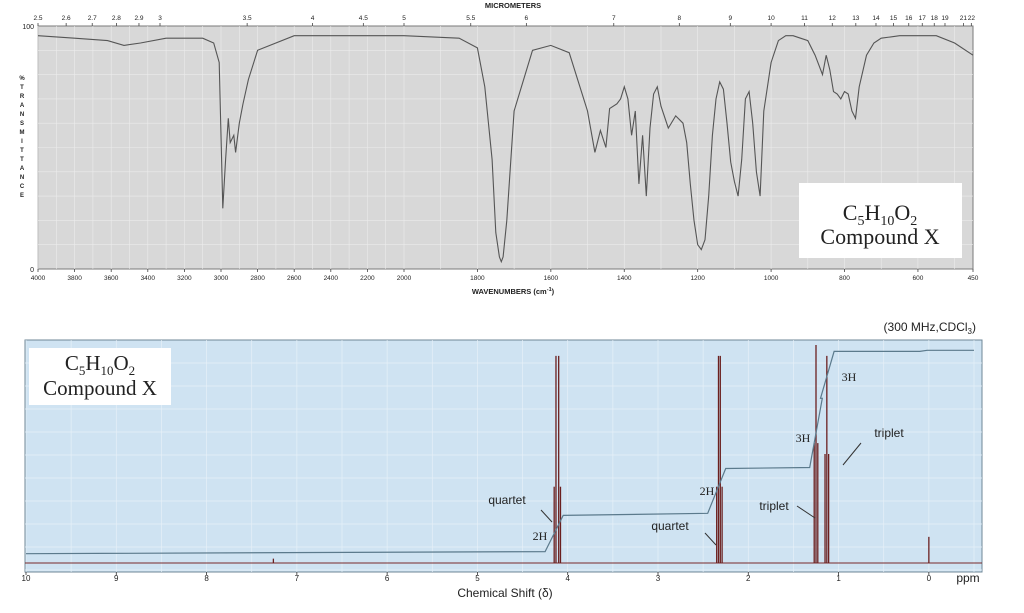 Image resolution: width=1024 pixels, height=613 pixels. What do you see at coordinates (771, 18) in the screenshot?
I see `ir-mu-tick-label: 10` at bounding box center [771, 18].